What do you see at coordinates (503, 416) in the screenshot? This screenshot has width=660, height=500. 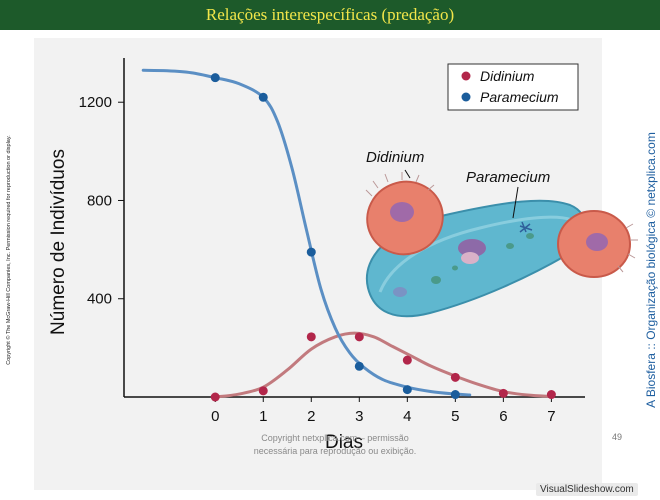 I see `x-tick-label: 6` at bounding box center [503, 416].